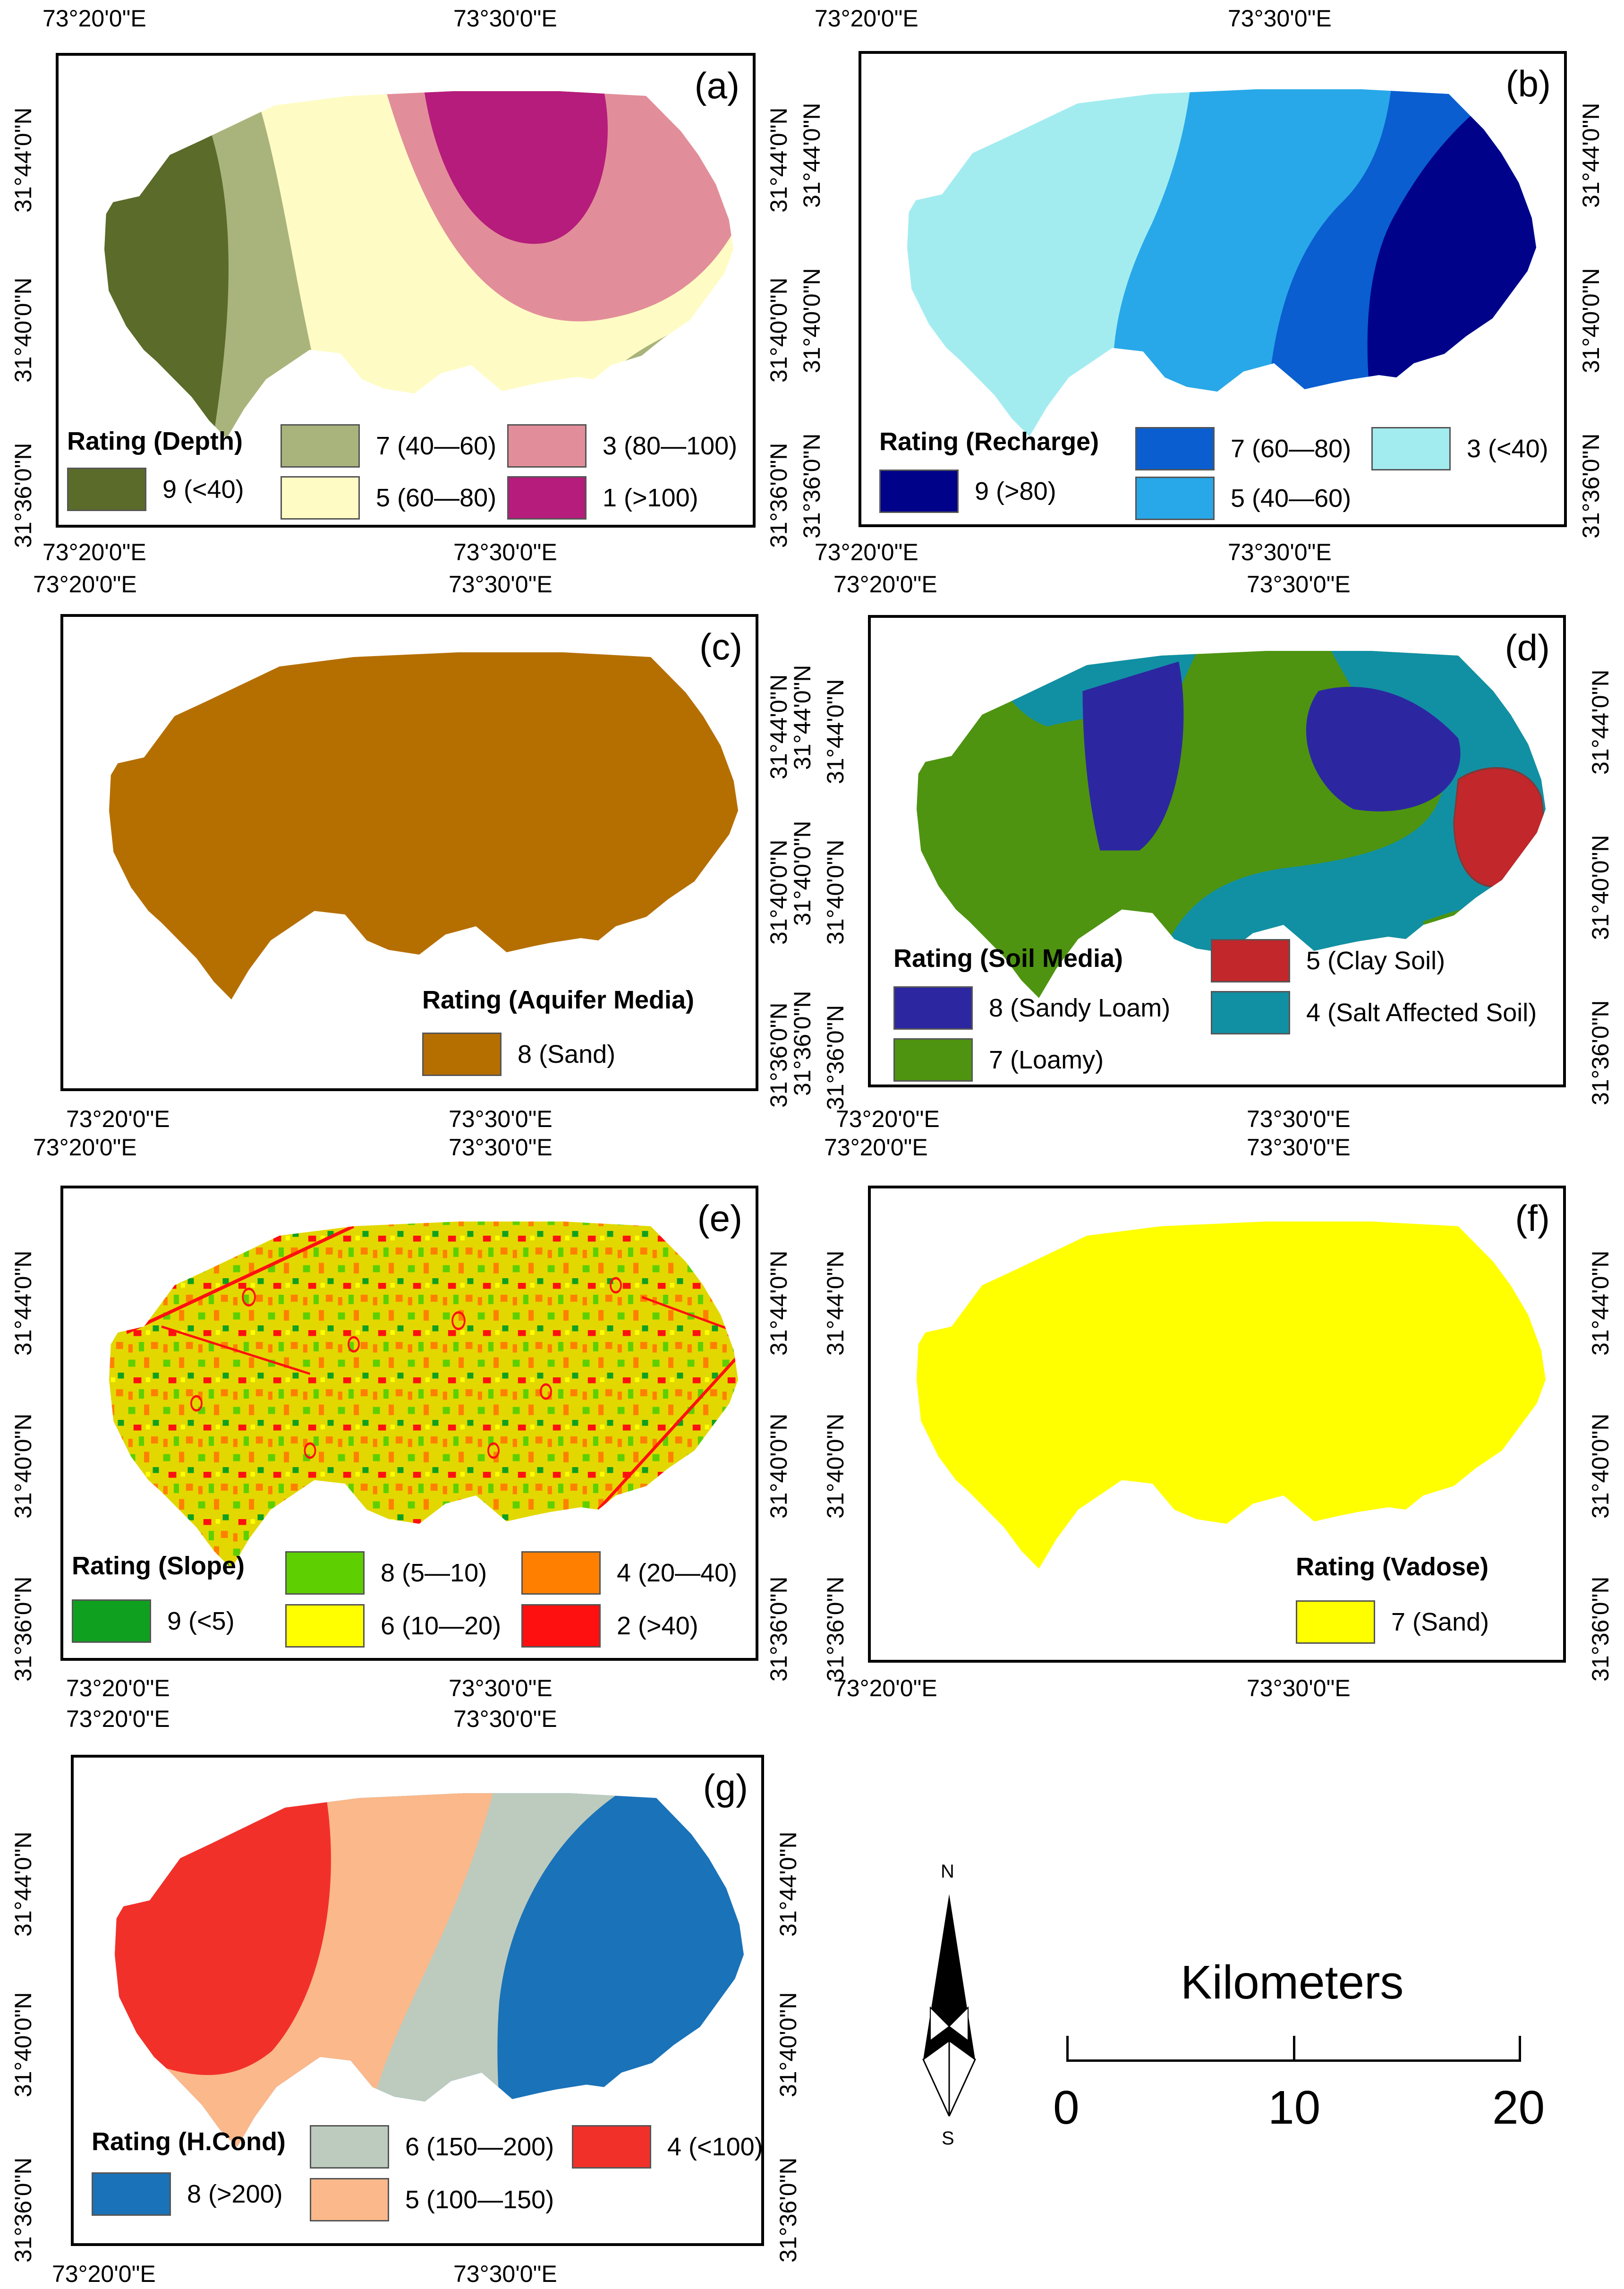 This screenshot has width=1624, height=2289. What do you see at coordinates (1222, 262) in the screenshot?
I see `recharge-map` at bounding box center [1222, 262].